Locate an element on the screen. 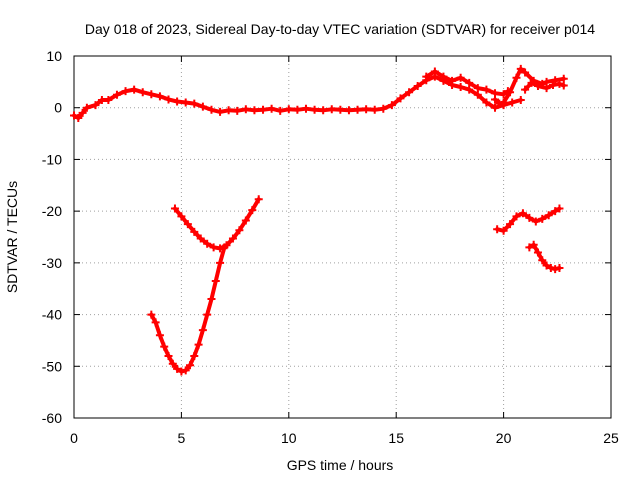 The image size is (640, 480). x-tick-label: 5 is located at coordinates (182, 438).